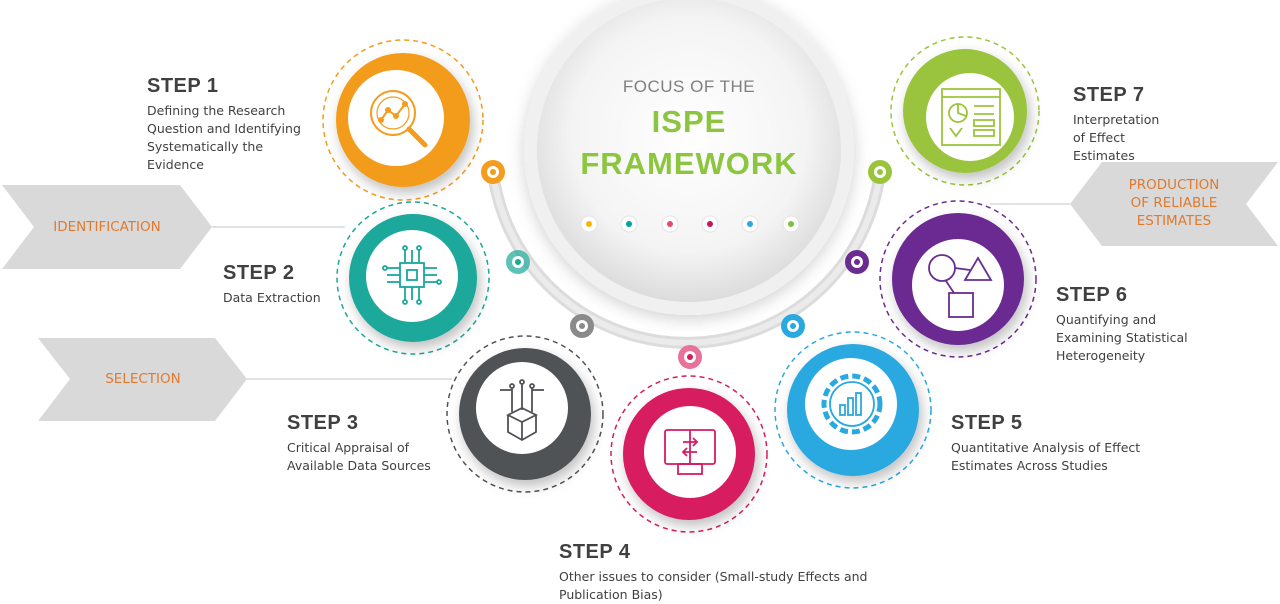 Image resolution: width=1280 pixels, height=604 pixels. What do you see at coordinates (175, 164) in the screenshot?
I see `step1-desc-line: Evidence` at bounding box center [175, 164].